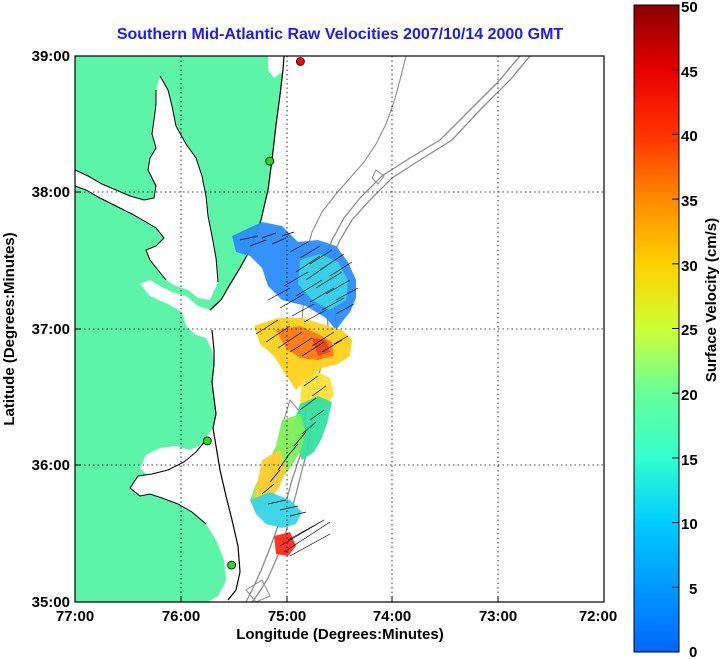 The height and width of the screenshot is (659, 724). Describe the element at coordinates (51, 465) in the screenshot. I see `y-tick-label: 36:00` at that location.